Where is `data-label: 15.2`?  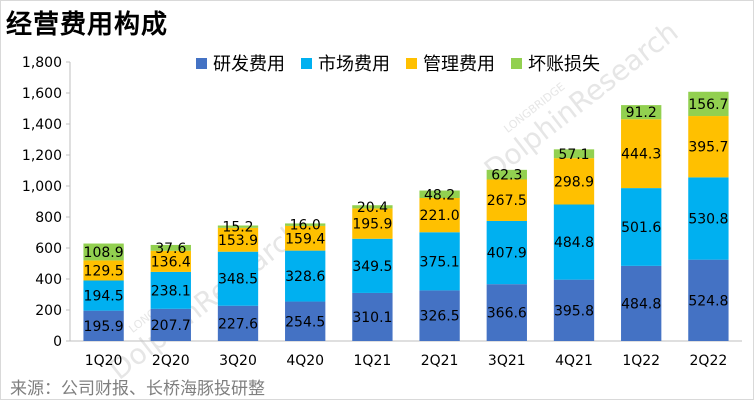
data-label: 15.2 is located at coordinates (237, 228).